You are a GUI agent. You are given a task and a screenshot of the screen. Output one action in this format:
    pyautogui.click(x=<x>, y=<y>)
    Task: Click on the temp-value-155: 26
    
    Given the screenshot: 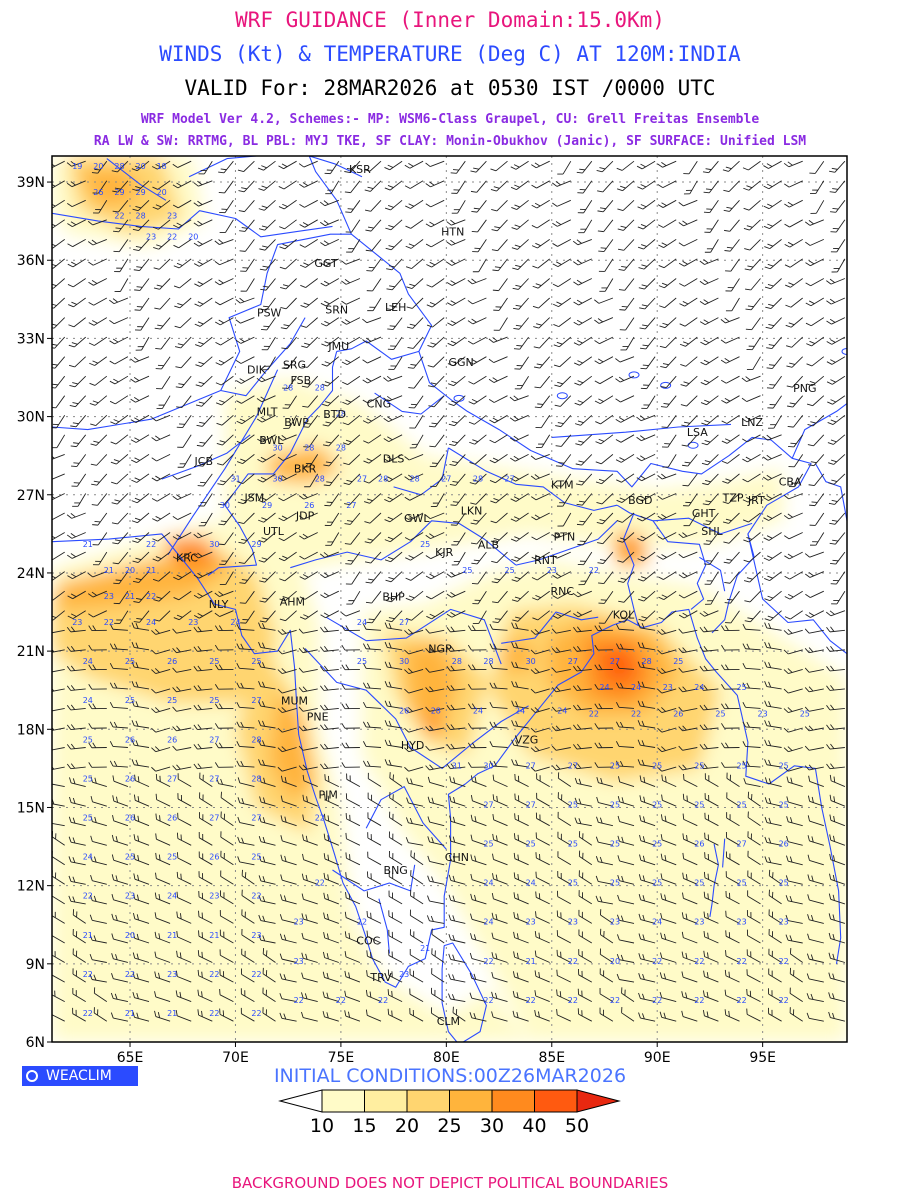 What is the action you would take?
    pyautogui.click(x=784, y=844)
    